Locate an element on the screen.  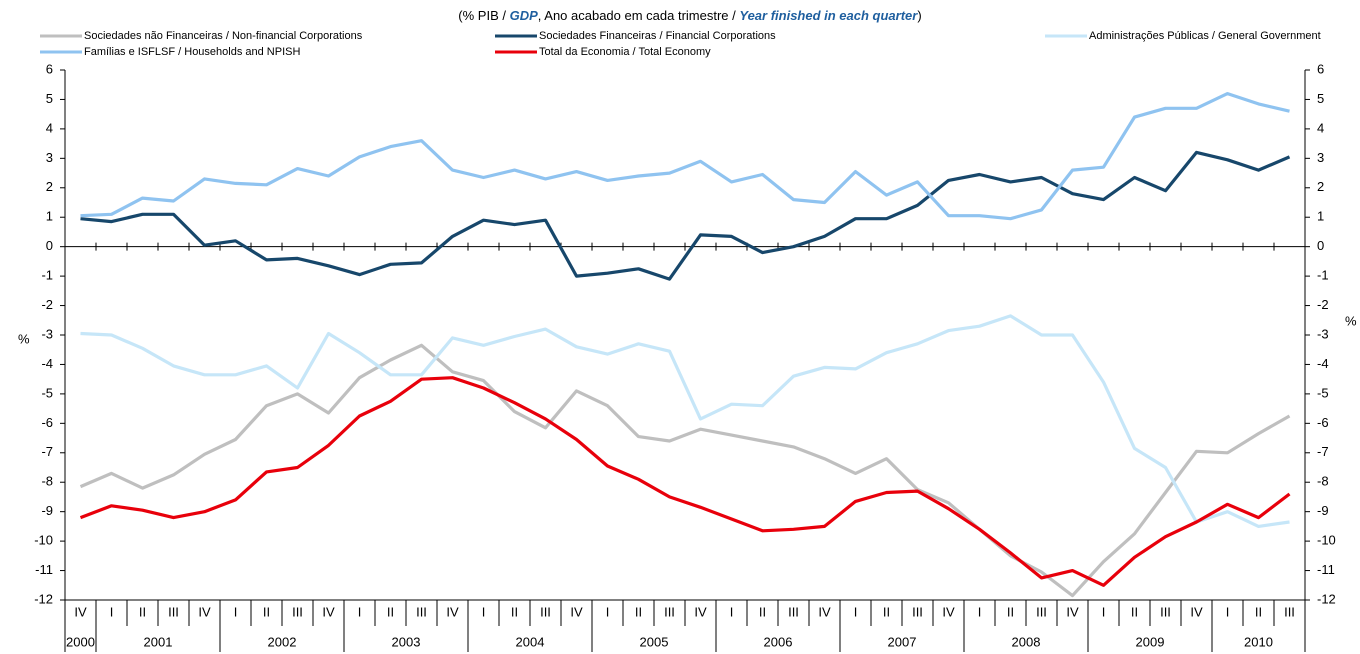
y-tick-label: -5 is located at coordinates (47, 392).